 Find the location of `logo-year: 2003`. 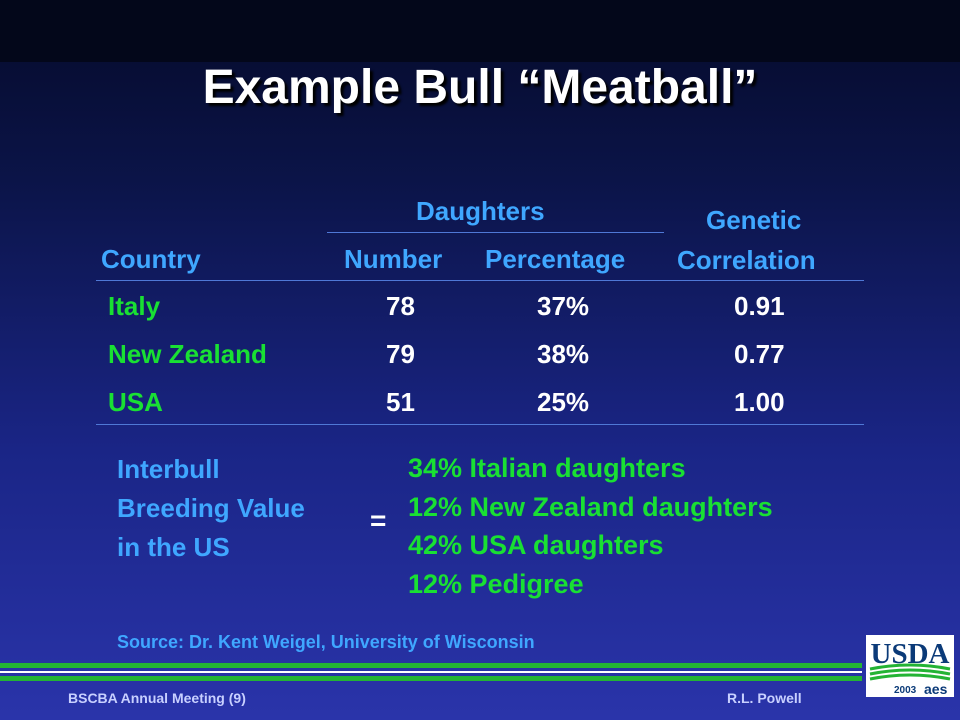

logo-year: 2003 is located at coordinates (905, 690).